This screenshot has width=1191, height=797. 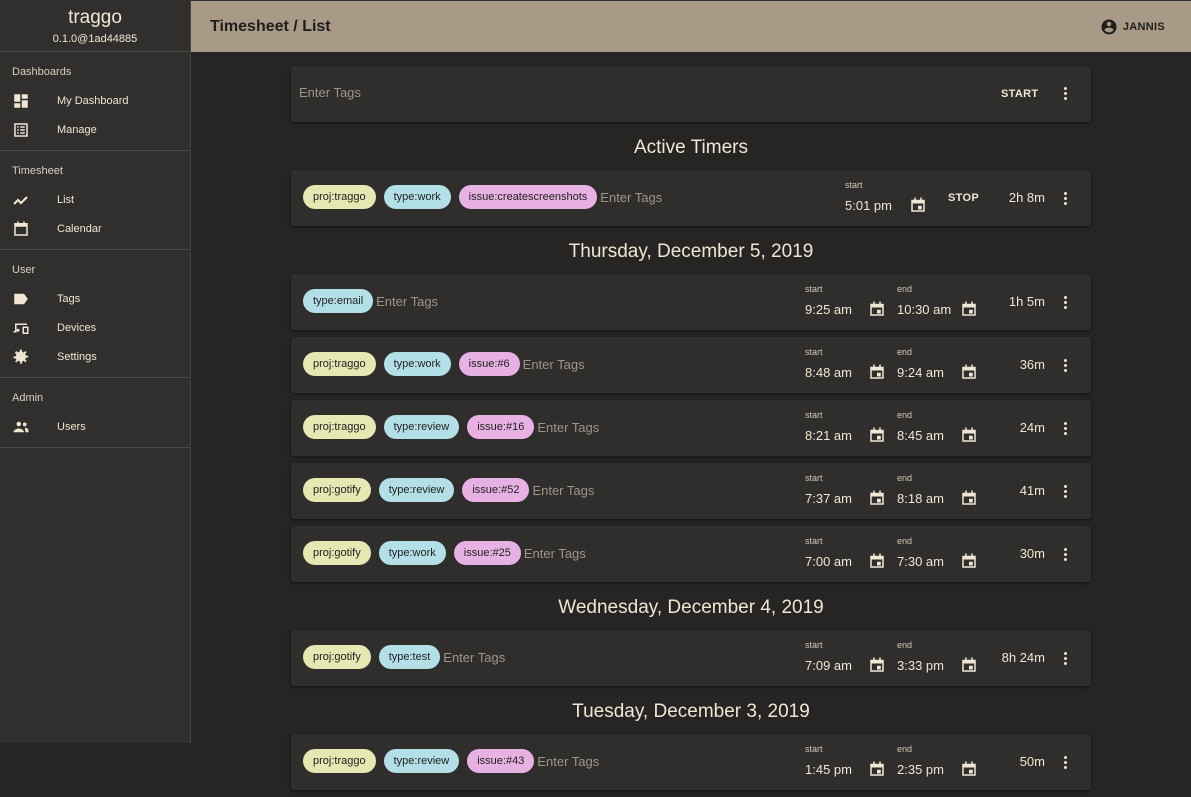 I want to click on tag-chip: type:email, so click(x=338, y=301).